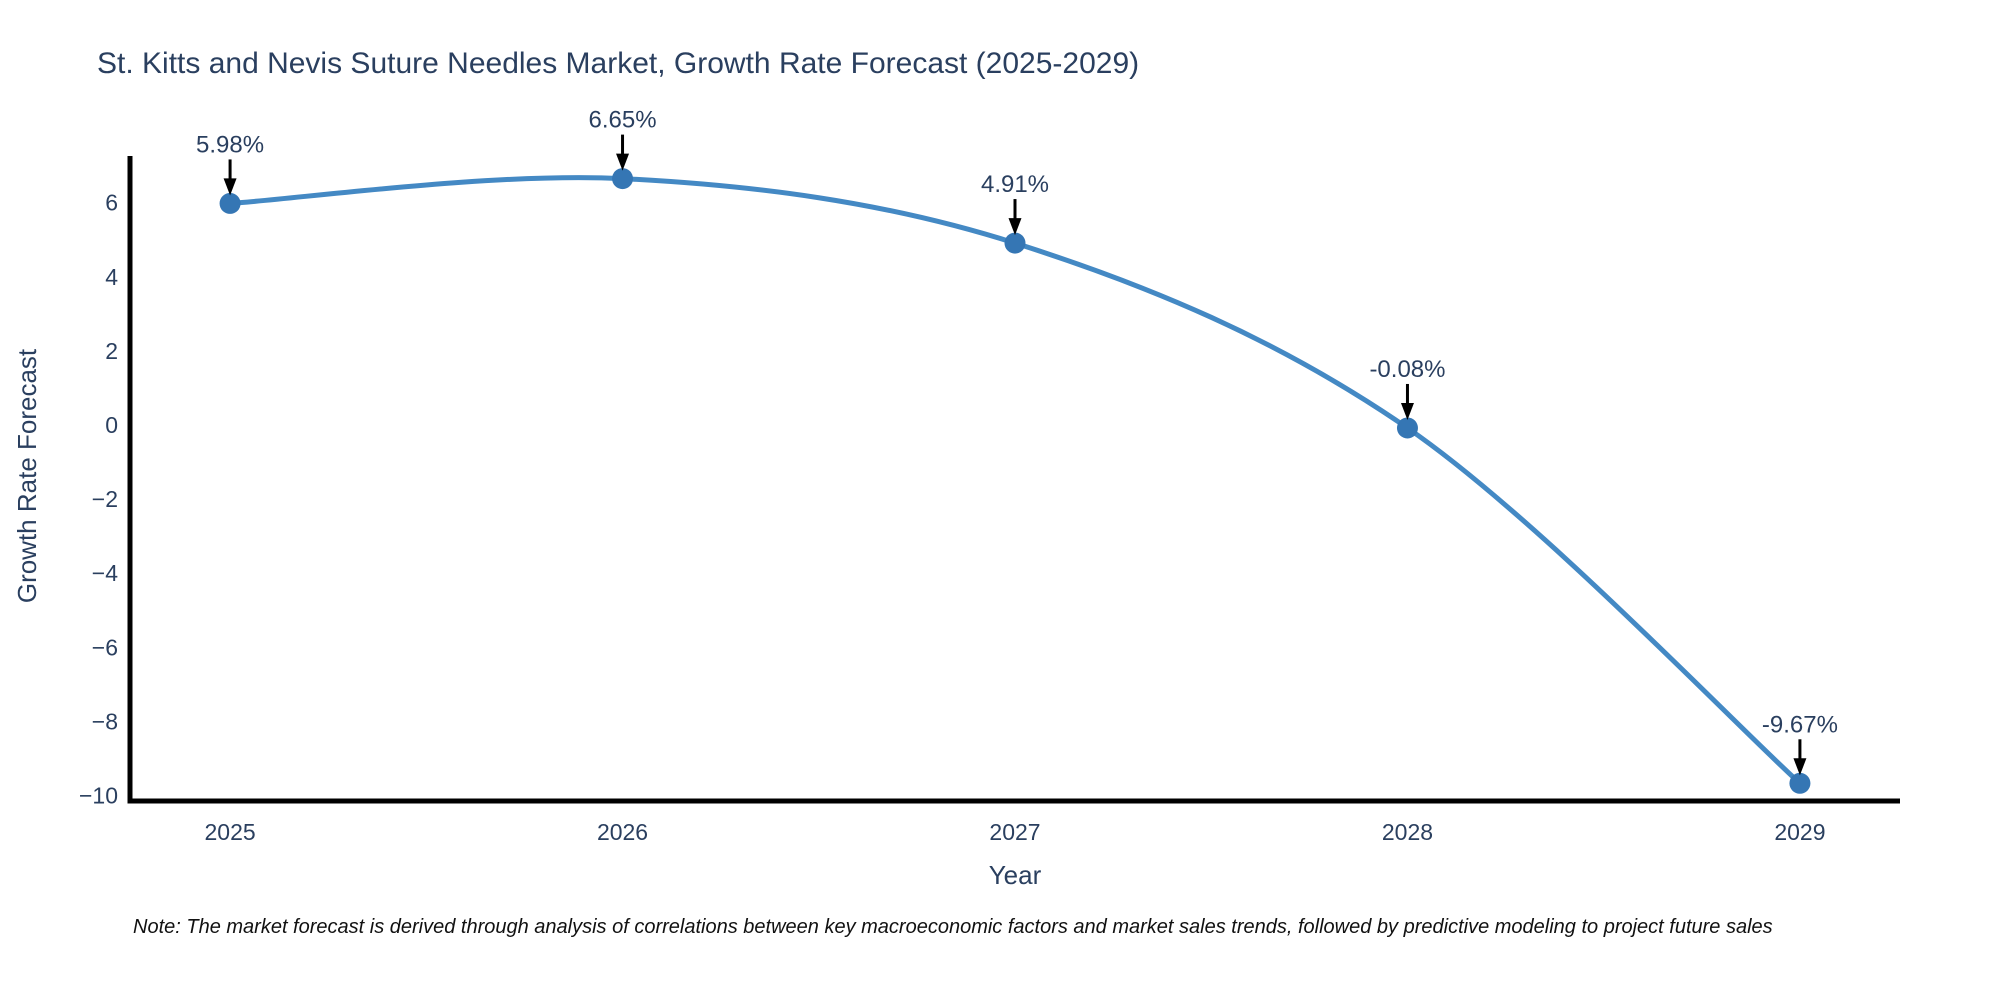  I want to click on annotation-label: 4.91%, so click(1015, 184).